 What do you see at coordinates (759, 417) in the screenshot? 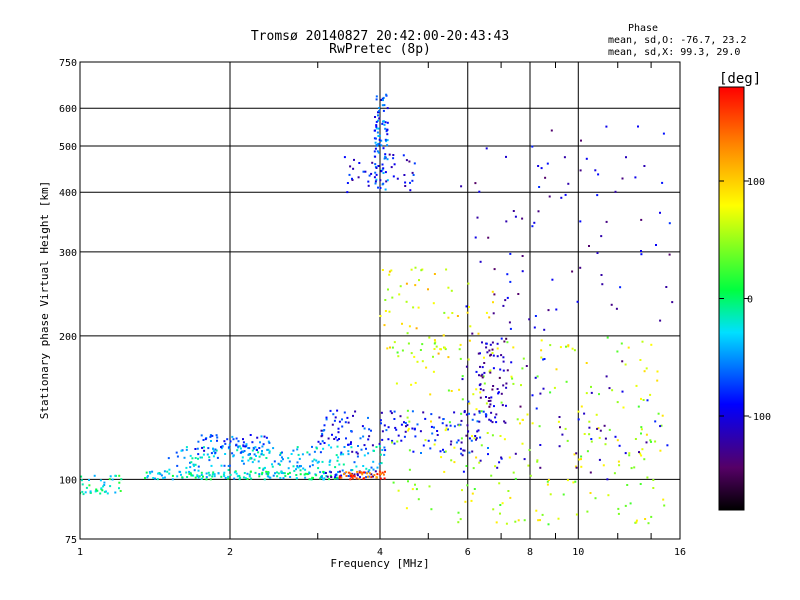
I see `colorbar-tick-label: -100` at bounding box center [759, 417].